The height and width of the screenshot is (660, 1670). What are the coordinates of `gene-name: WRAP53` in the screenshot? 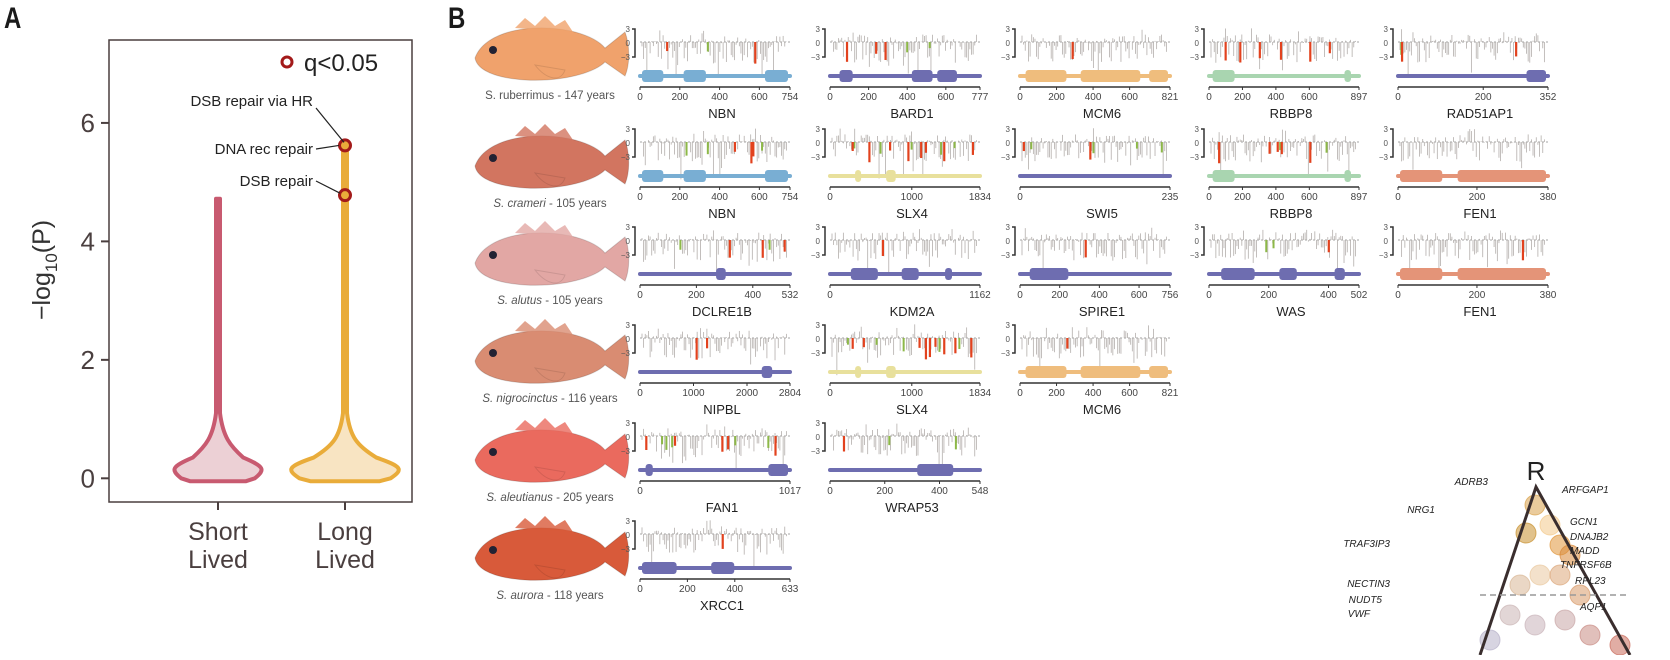 It's located at (912, 507).